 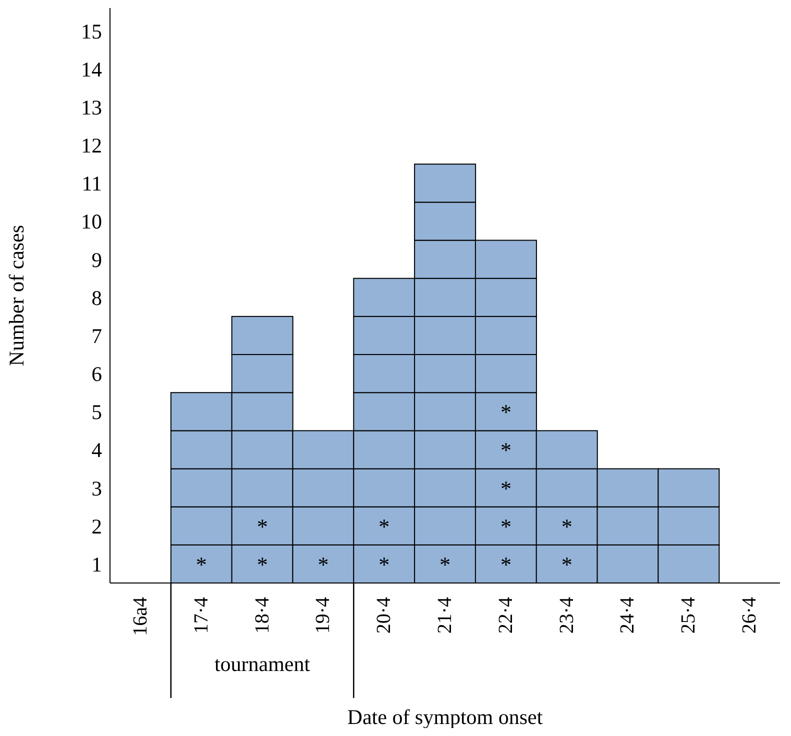 What do you see at coordinates (91, 222) in the screenshot?
I see `y-tick-label: 10` at bounding box center [91, 222].